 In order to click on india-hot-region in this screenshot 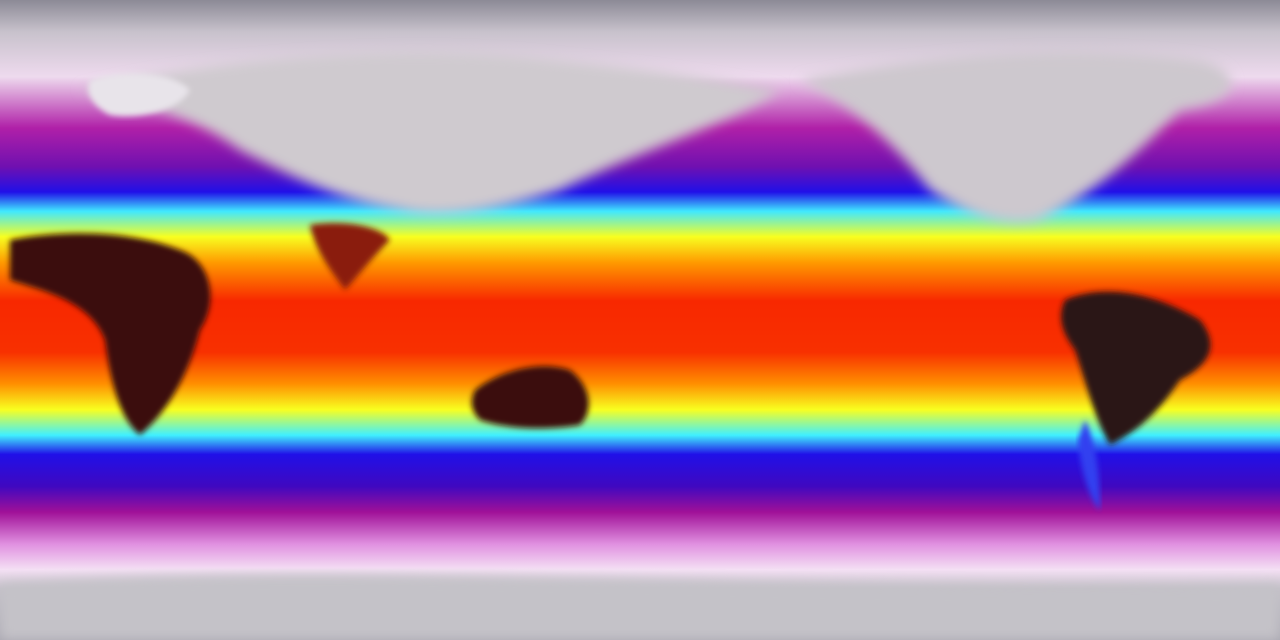, I will do `click(350, 256)`.